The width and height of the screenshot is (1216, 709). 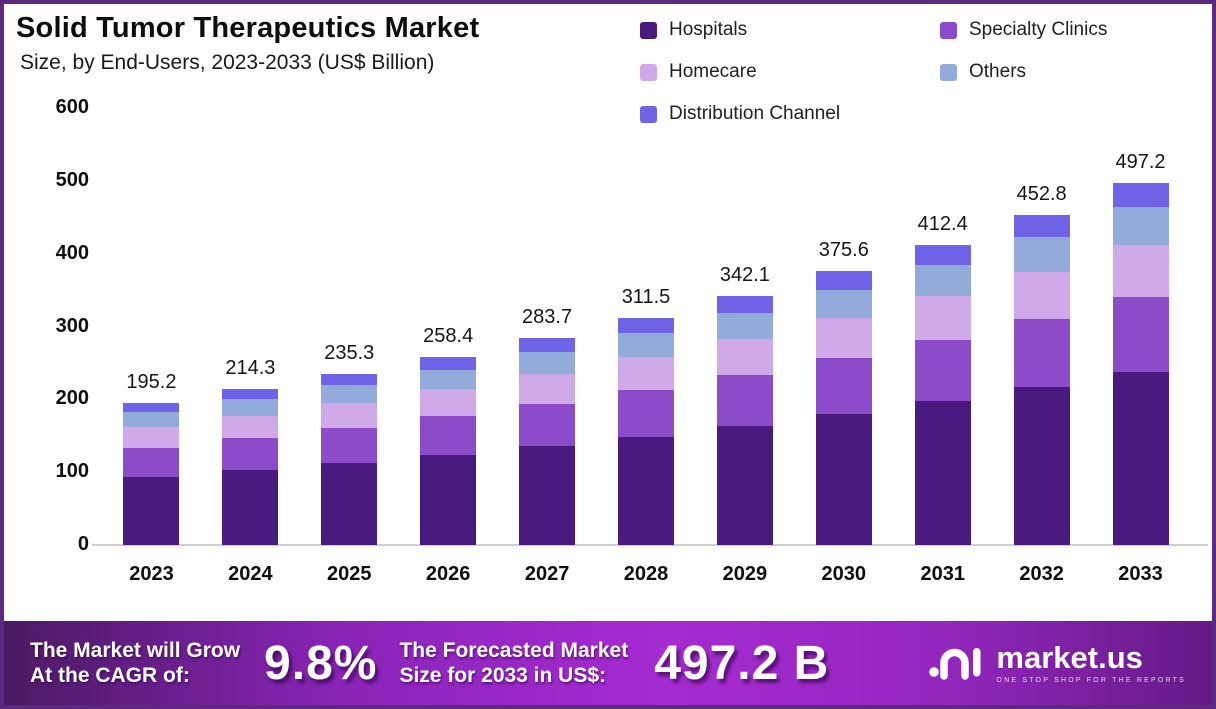 I want to click on legend-item-distribution-channel: Distribution Channel, so click(x=790, y=114).